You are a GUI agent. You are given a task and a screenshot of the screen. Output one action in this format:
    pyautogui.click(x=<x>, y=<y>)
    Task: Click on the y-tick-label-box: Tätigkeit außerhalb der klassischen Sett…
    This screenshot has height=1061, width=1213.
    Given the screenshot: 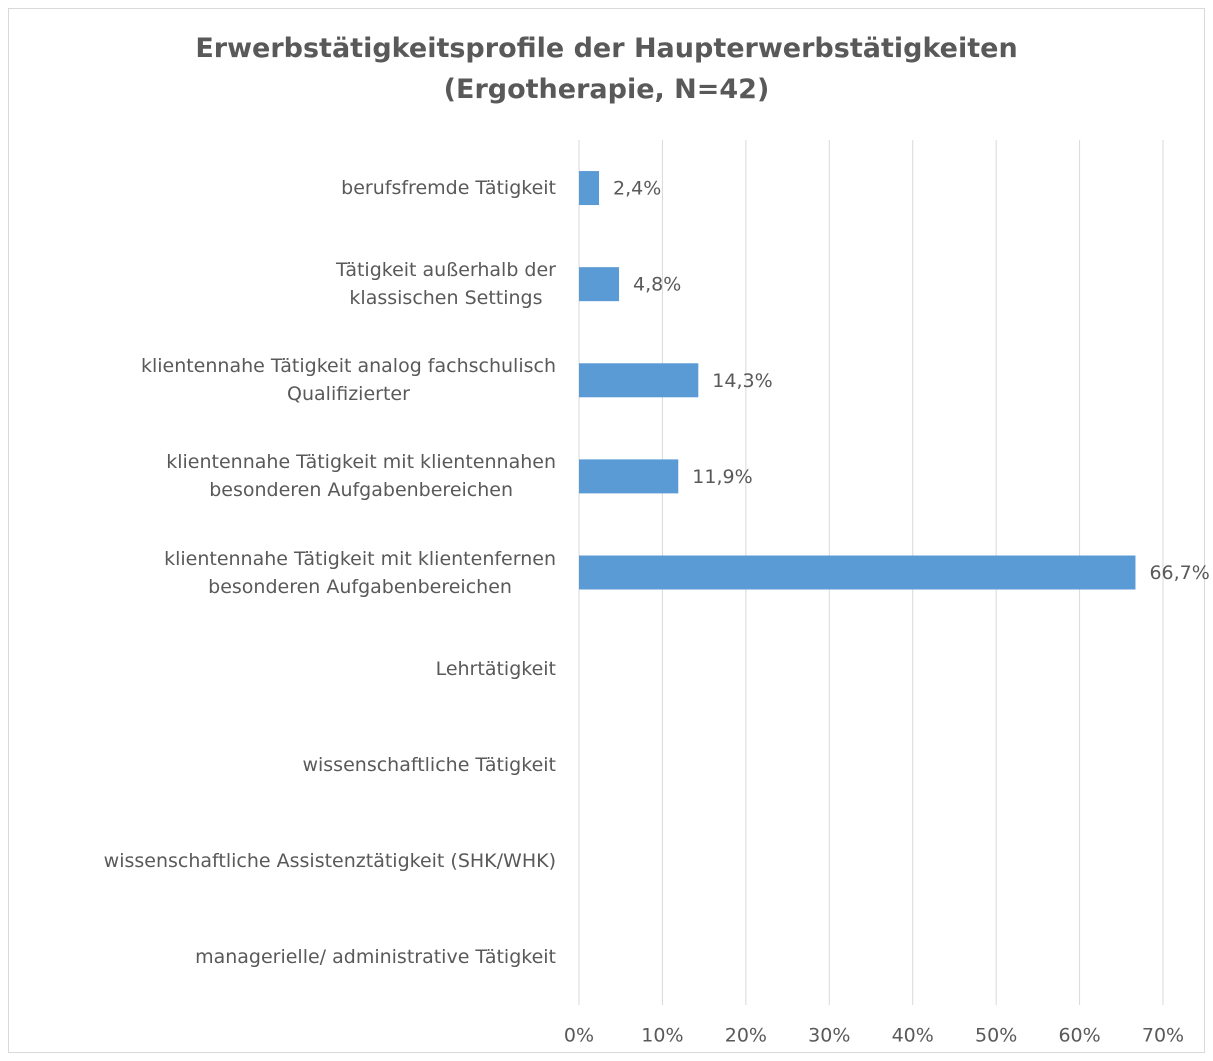 What is the action you would take?
    pyautogui.click(x=278, y=284)
    